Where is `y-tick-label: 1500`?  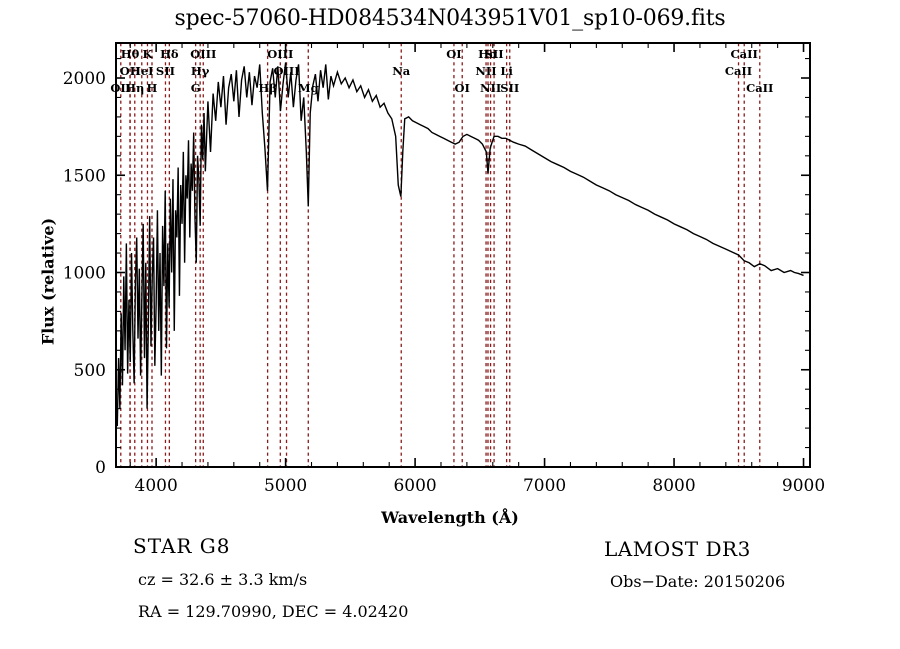
y-tick-label: 1500 is located at coordinates (84, 176).